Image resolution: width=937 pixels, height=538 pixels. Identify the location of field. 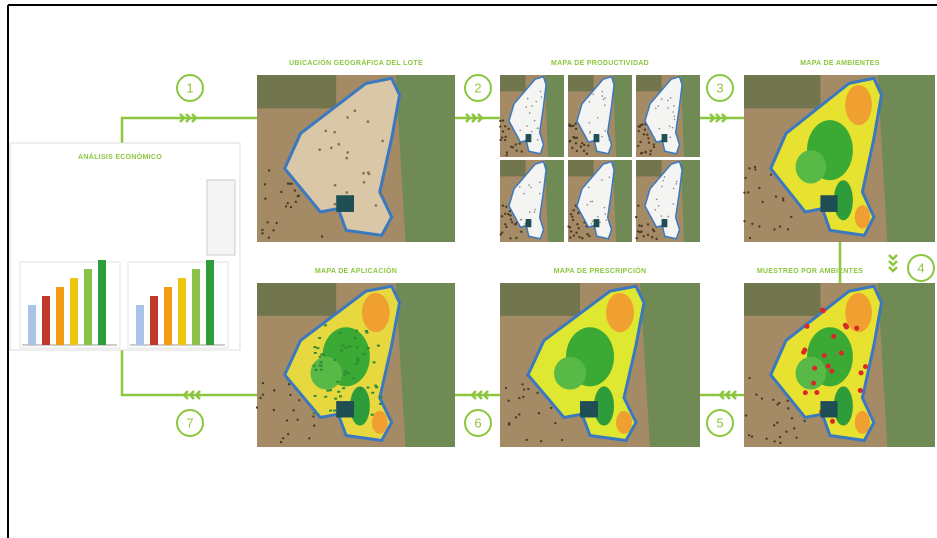
(595, 115).